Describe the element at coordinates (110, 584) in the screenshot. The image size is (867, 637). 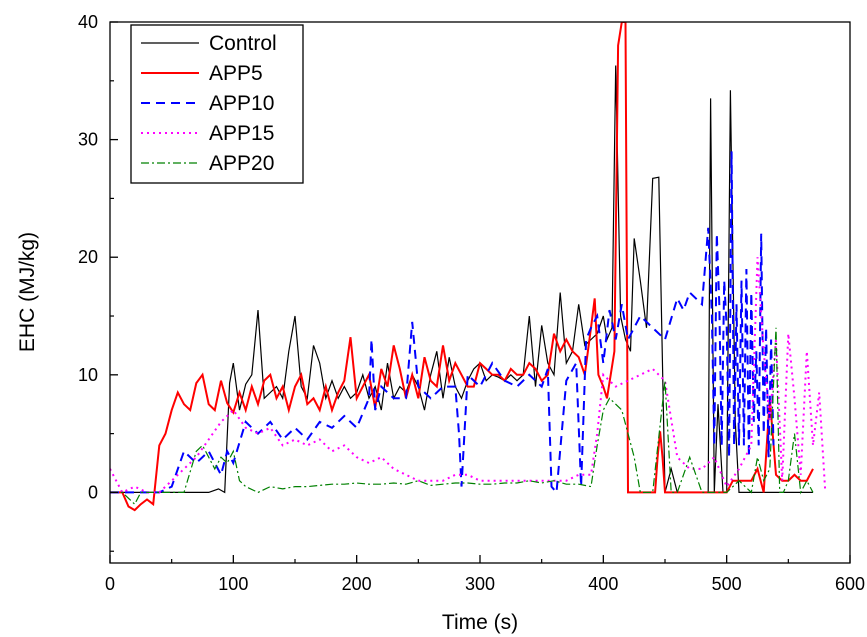
I see `x-tick-label: 0` at that location.